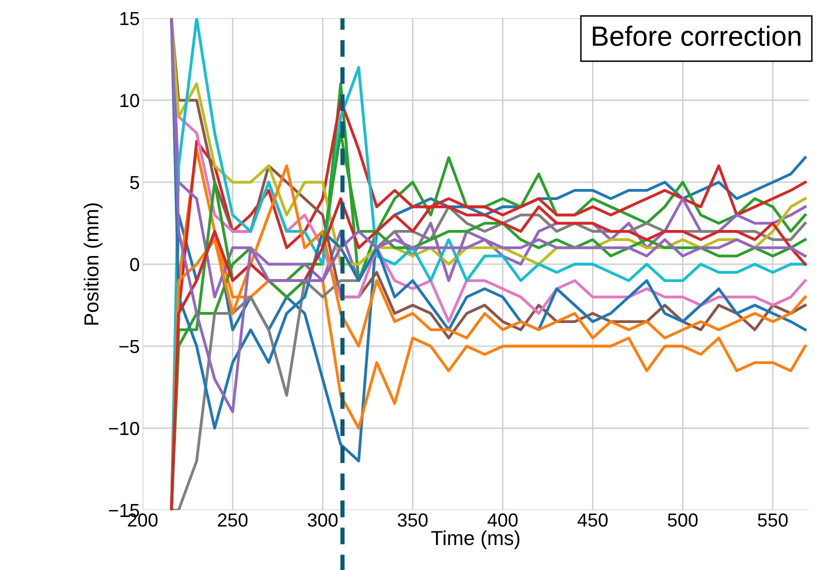  I want to click on x-tick-label: 250, so click(233, 520).